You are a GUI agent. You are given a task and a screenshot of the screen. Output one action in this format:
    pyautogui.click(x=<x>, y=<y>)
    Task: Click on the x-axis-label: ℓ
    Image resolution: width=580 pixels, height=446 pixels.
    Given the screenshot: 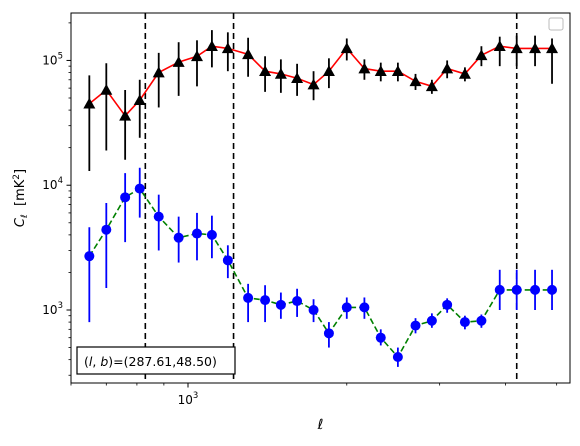 What is the action you would take?
    pyautogui.click(x=320, y=425)
    